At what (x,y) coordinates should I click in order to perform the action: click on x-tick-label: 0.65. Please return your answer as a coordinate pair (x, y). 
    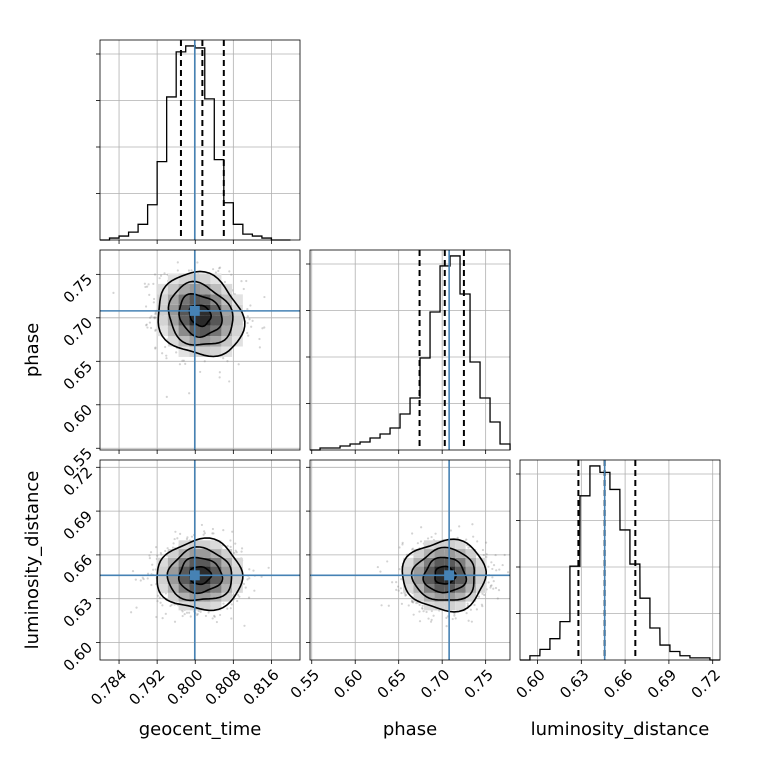
    Looking at the image, I should click on (392, 684).